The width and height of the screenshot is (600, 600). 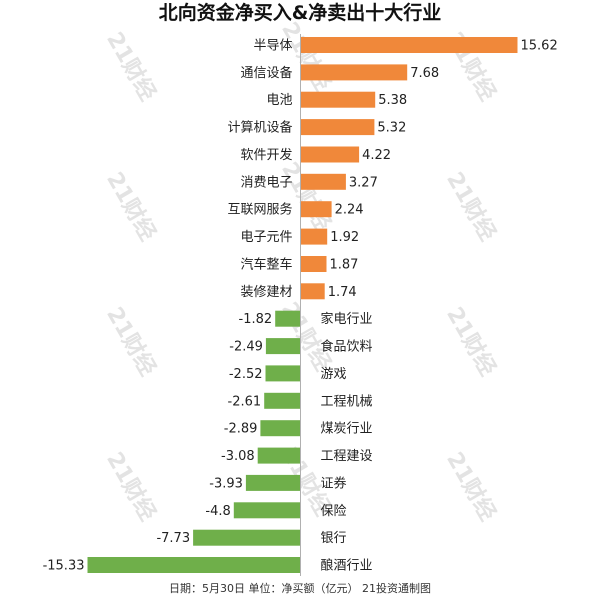 I want to click on value-label-2: 7.68, so click(x=424, y=73).